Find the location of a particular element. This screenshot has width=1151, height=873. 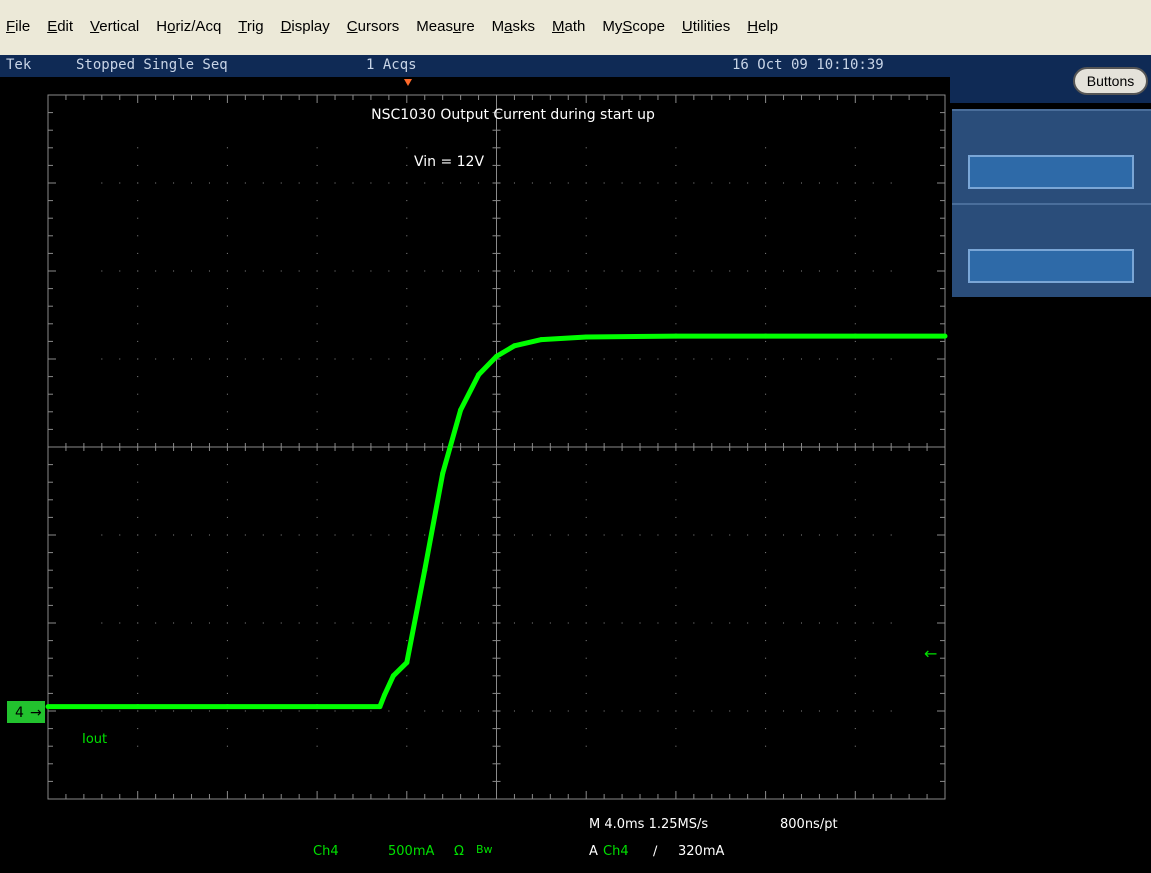

acquisition-count: 1 Acqs is located at coordinates (391, 65).